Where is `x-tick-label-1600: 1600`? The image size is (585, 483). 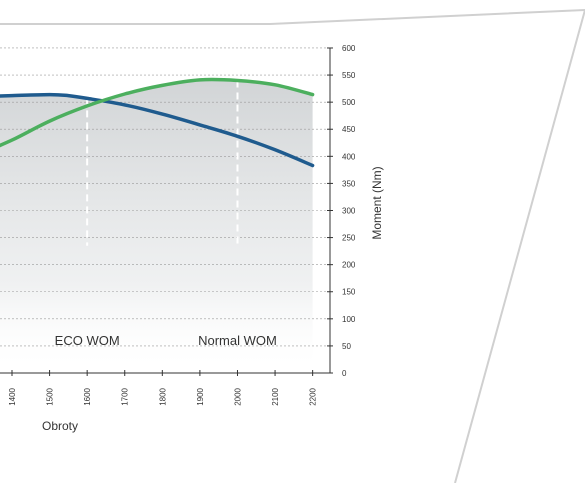
x-tick-label-1600: 1600 is located at coordinates (87, 396).